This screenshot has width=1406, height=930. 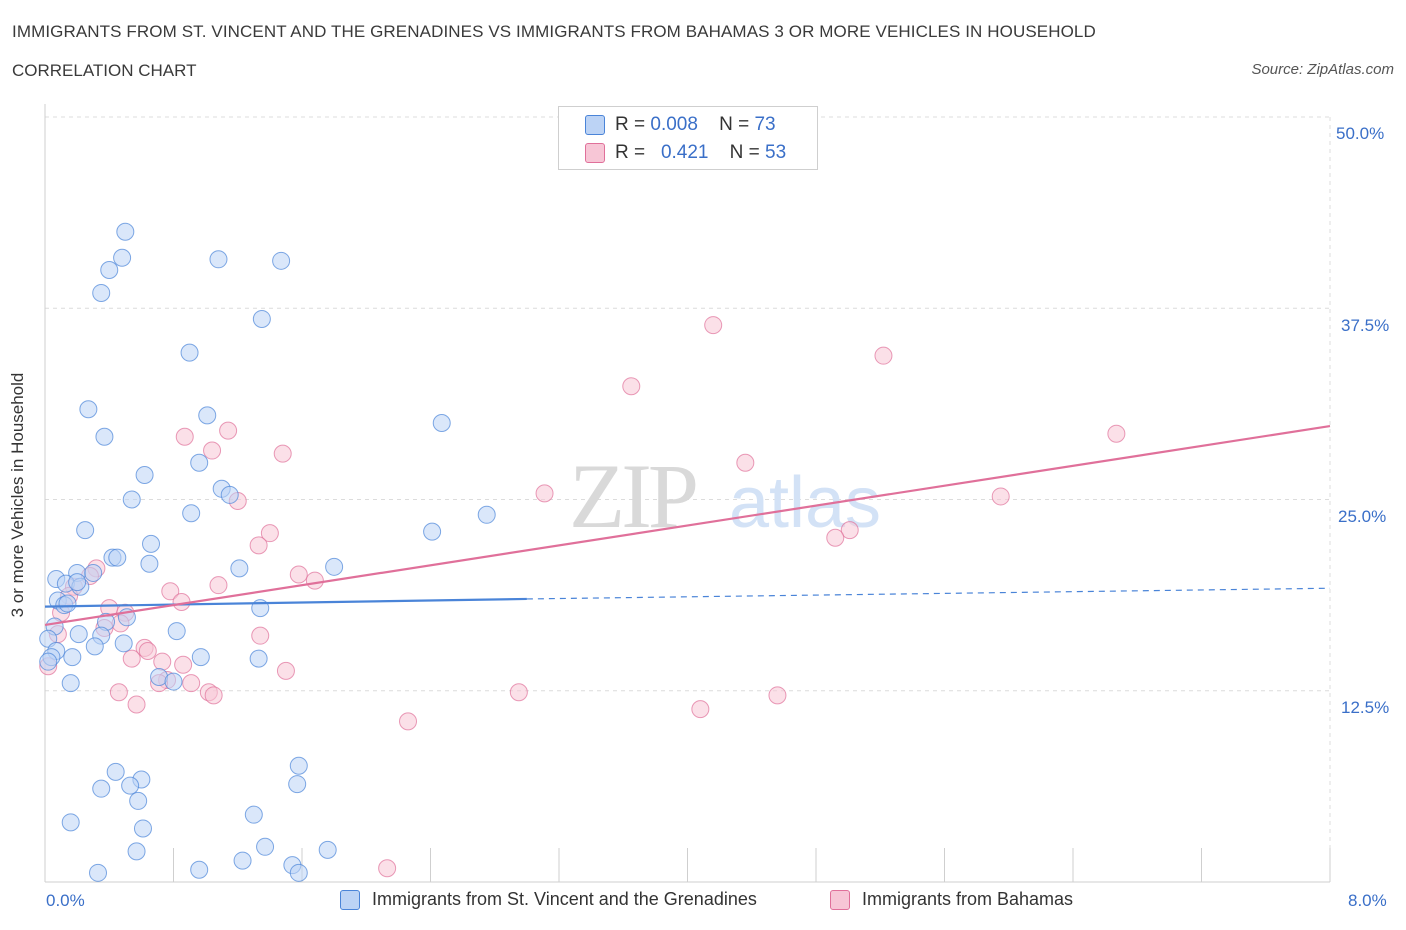 What do you see at coordinates (104, 70) in the screenshot?
I see `chart-subtitle: CORRELATION CHART` at bounding box center [104, 70].